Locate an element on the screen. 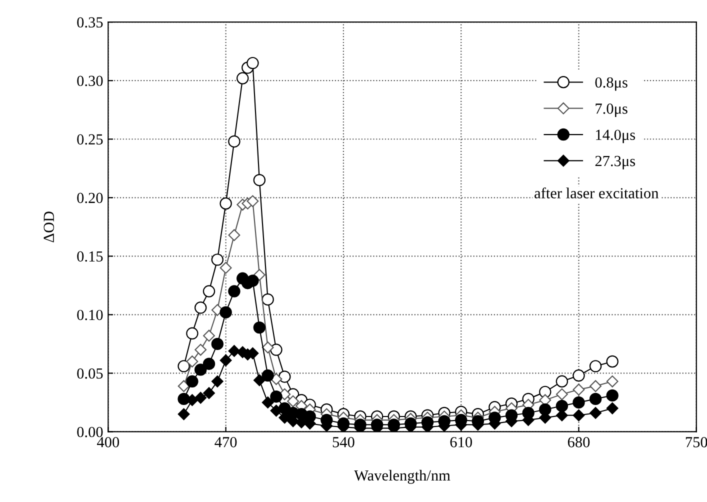 Image resolution: width=707 pixels, height=502 pixels. x-tick-label: 400 is located at coordinates (108, 442).